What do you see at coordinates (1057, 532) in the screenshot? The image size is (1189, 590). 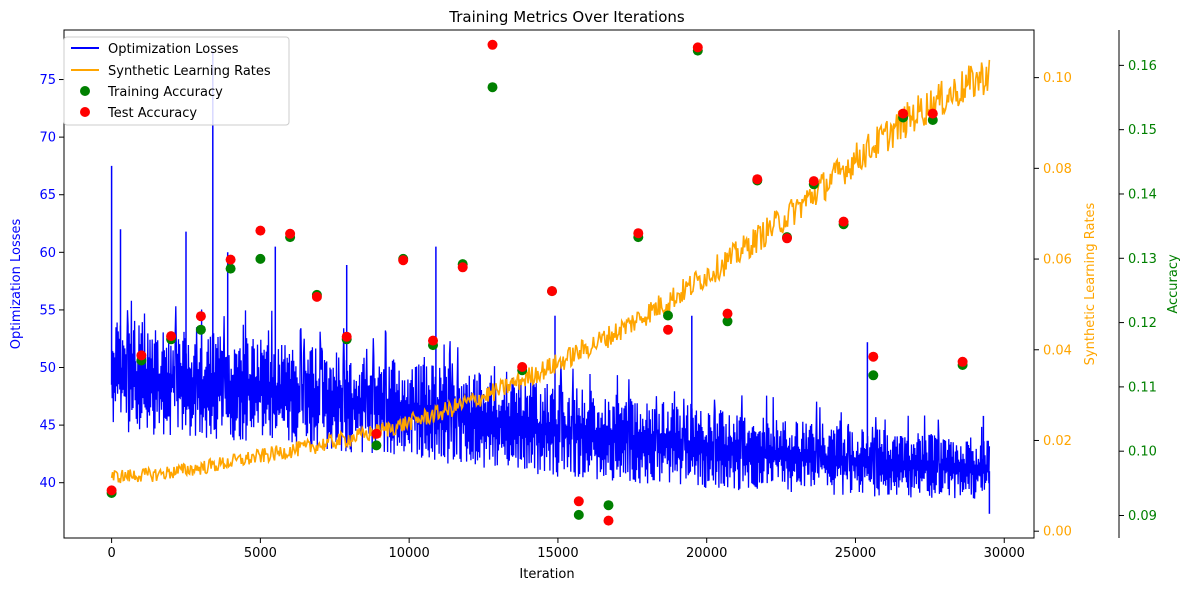 I see `right-tick-label-0: 0.00` at bounding box center [1057, 532].